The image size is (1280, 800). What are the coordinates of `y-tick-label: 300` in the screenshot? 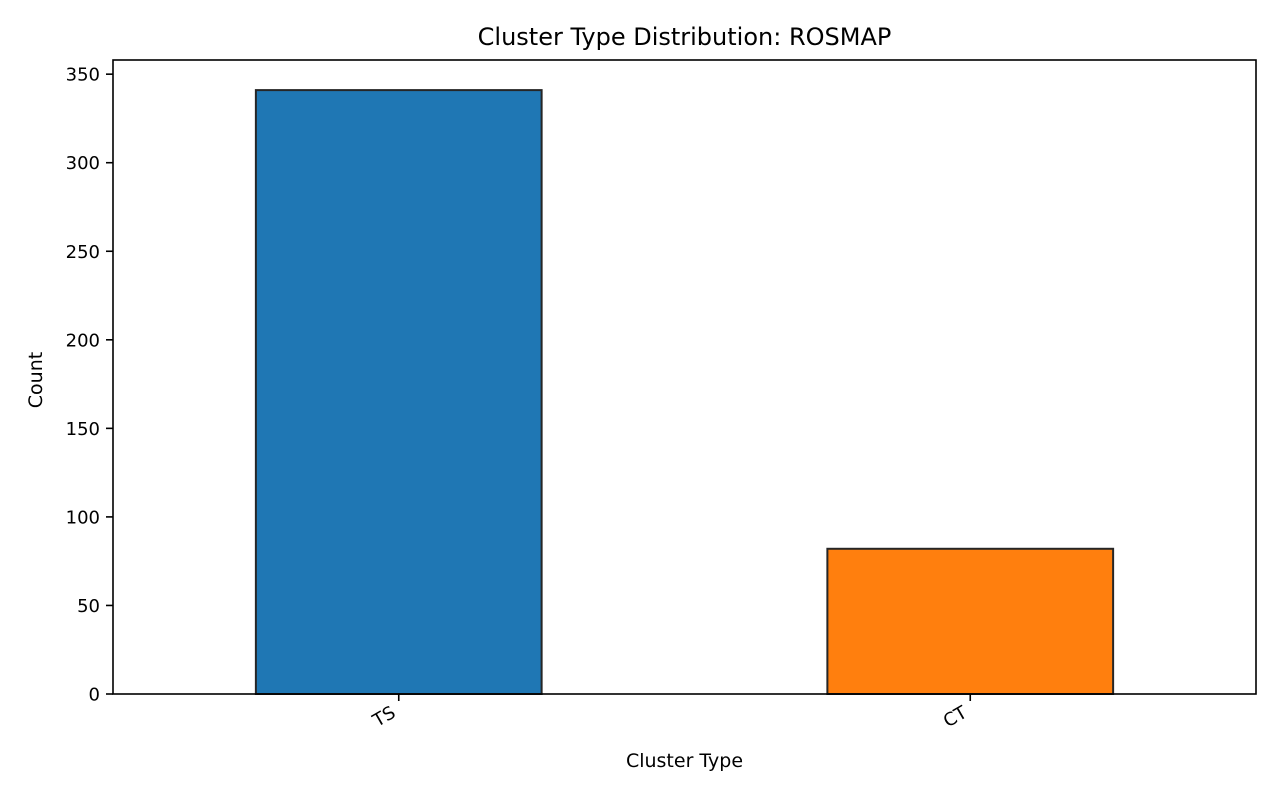 It's located at (83, 163).